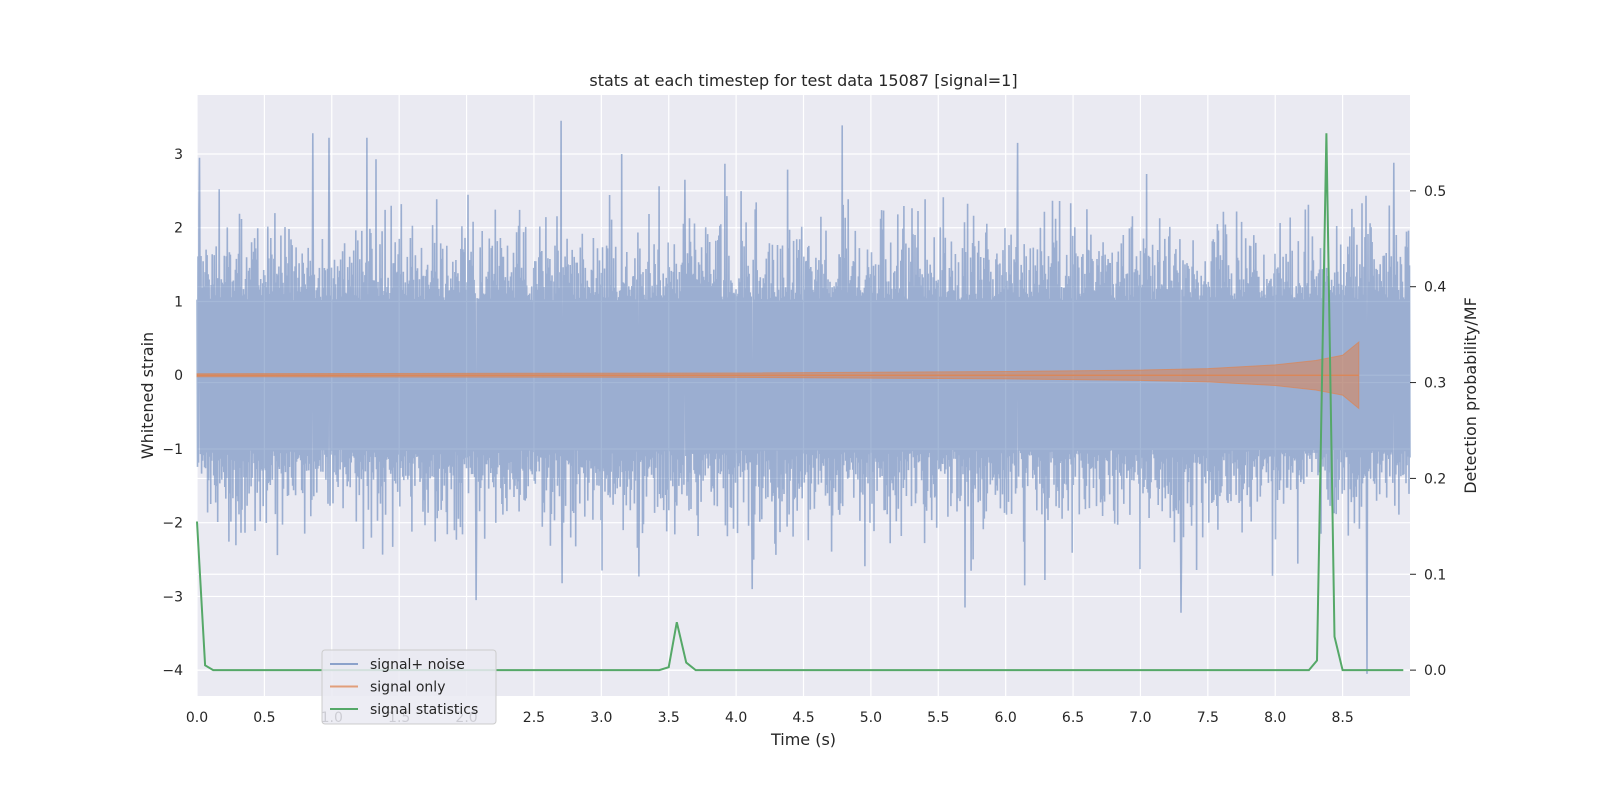 This screenshot has height=800, width=1600. Describe the element at coordinates (1435, 288) in the screenshot. I see `y2-tick-label: 0.4` at that location.